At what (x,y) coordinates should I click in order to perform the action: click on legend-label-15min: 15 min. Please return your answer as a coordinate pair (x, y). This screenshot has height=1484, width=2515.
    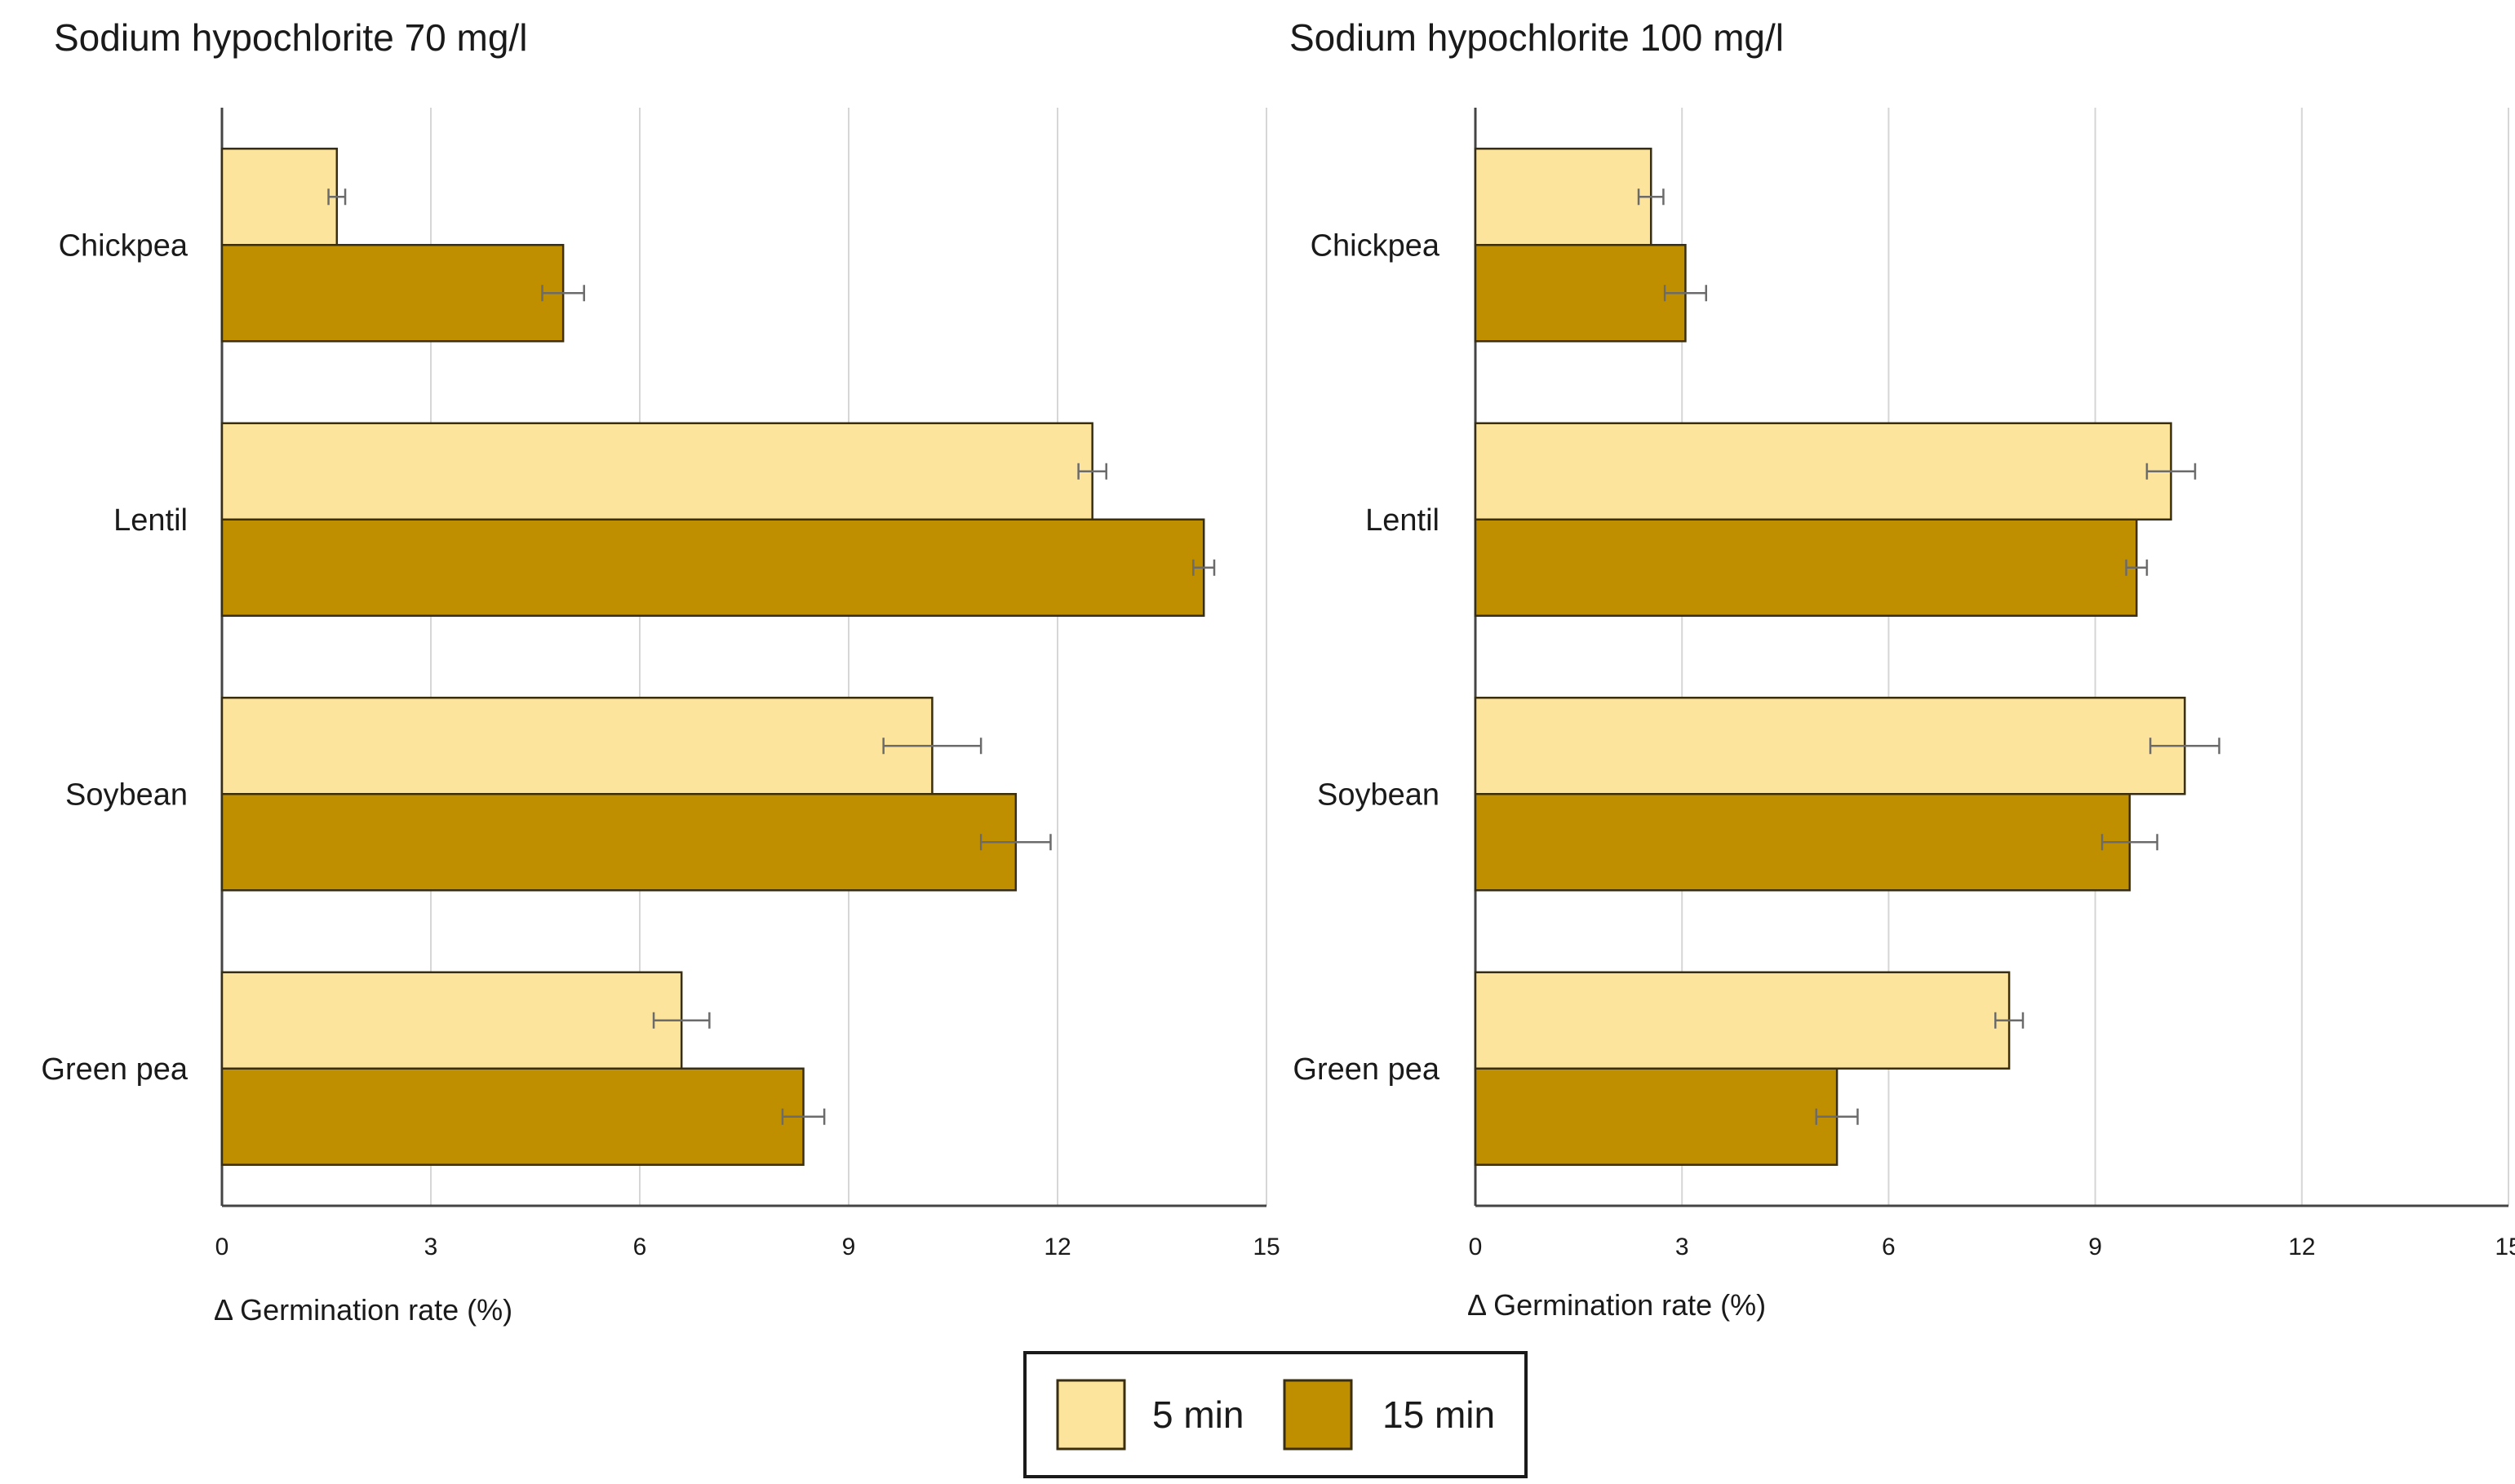
    Looking at the image, I should click on (1438, 1414).